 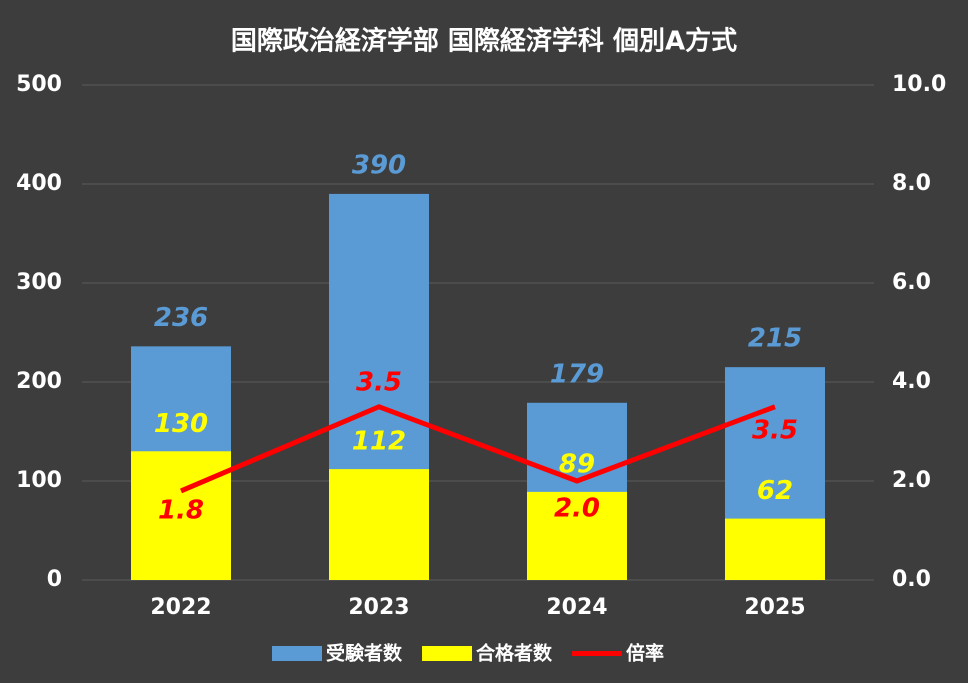 I want to click on y-tick-label: 0, so click(x=54, y=579).